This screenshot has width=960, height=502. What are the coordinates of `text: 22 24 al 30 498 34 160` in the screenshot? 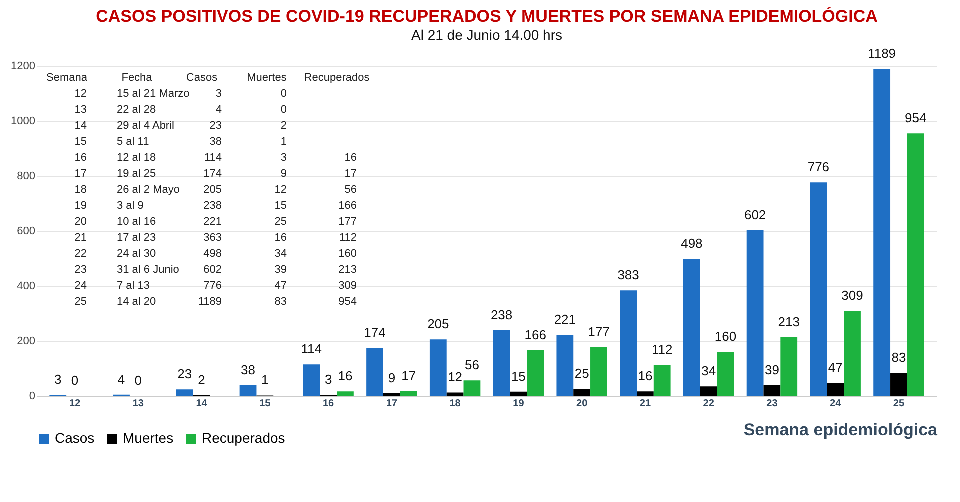 It's located at (215, 254).